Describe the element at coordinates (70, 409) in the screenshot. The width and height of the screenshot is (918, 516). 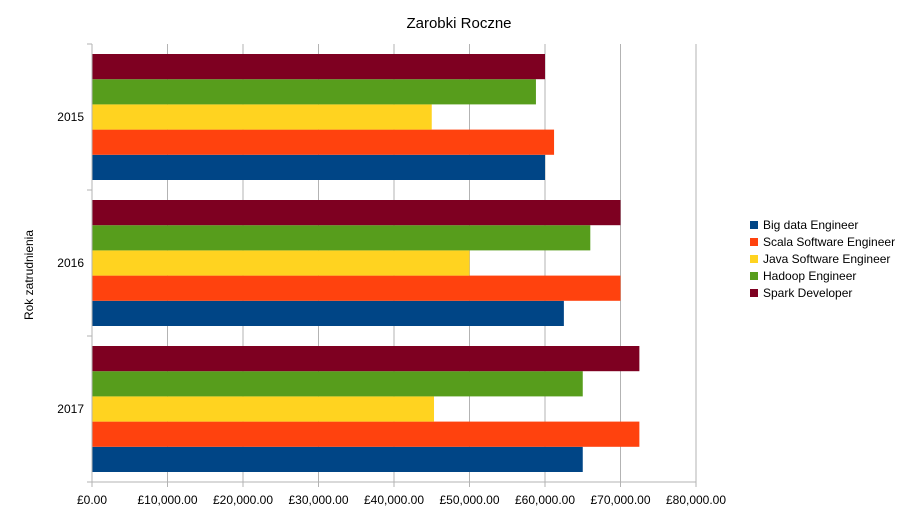
I see `y-tick-label: 2017` at that location.